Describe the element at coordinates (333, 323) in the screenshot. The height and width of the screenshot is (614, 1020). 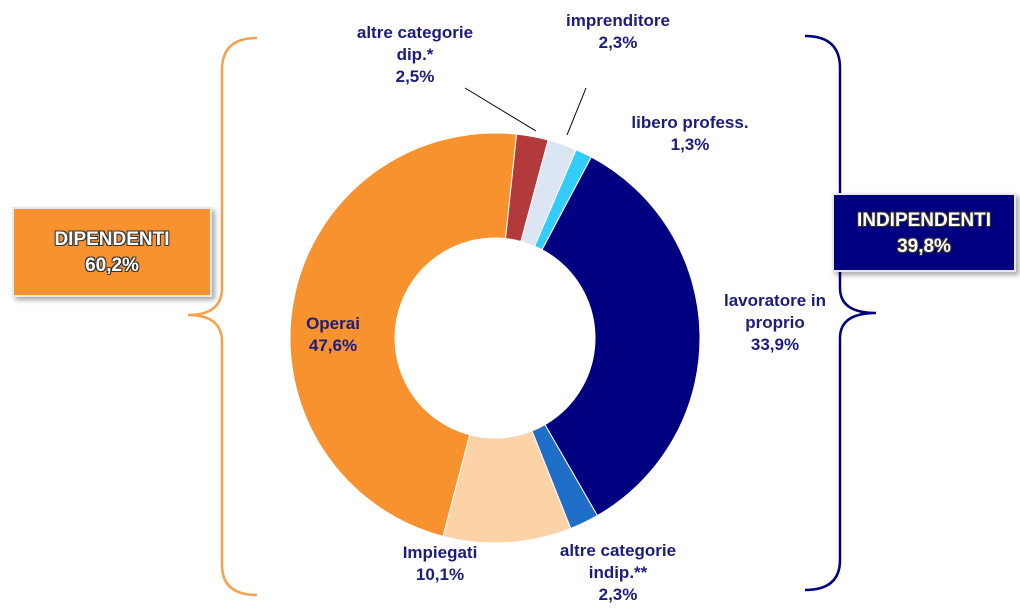
I see `category-name: Operai` at that location.